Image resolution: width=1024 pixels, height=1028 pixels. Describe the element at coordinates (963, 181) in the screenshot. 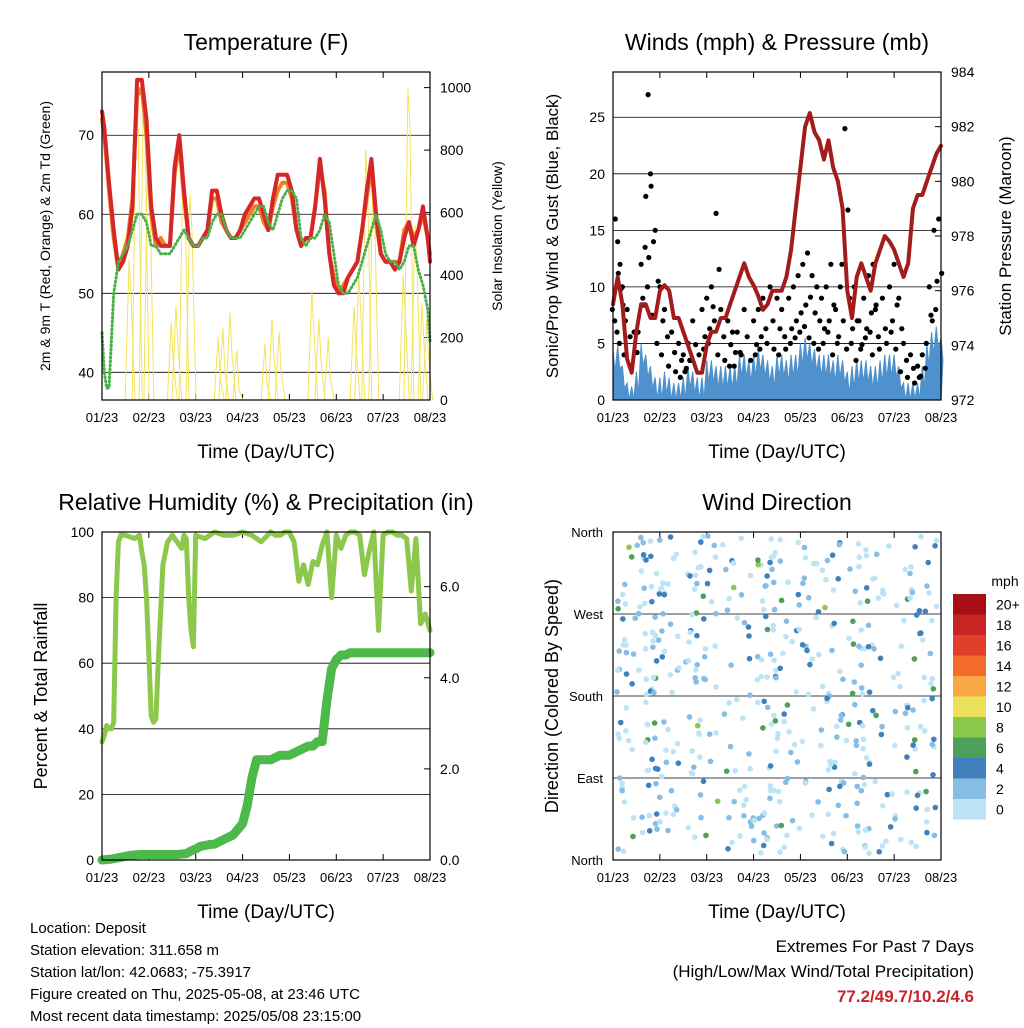

I see `winds-ytick-right-label: 980` at that location.